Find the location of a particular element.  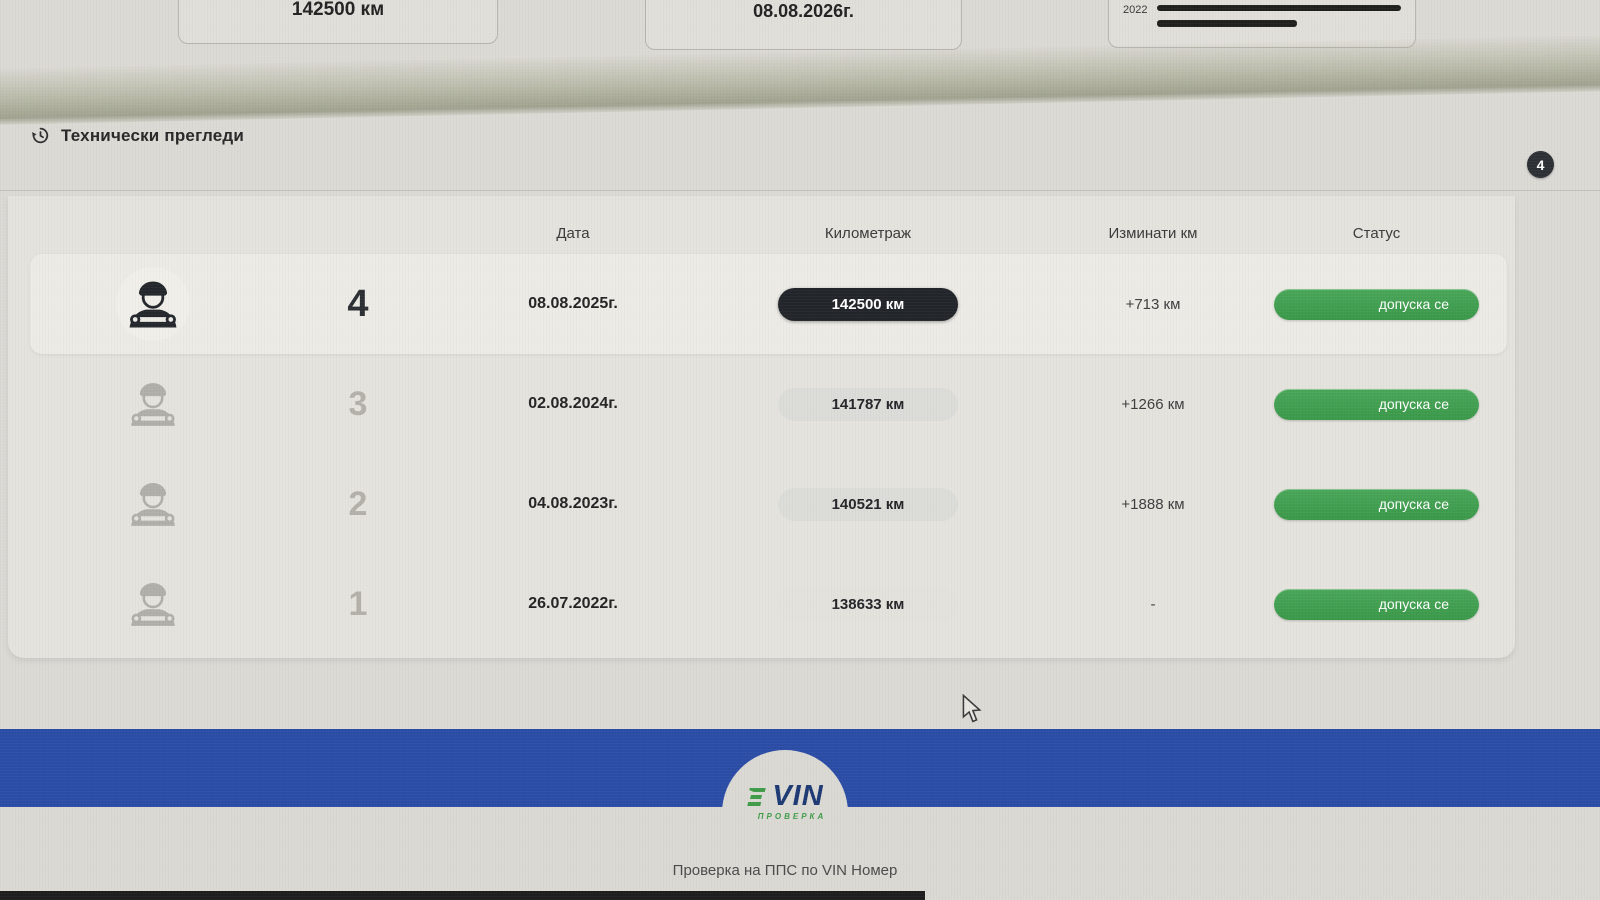

column-header-status: Статус is located at coordinates (1376, 233).